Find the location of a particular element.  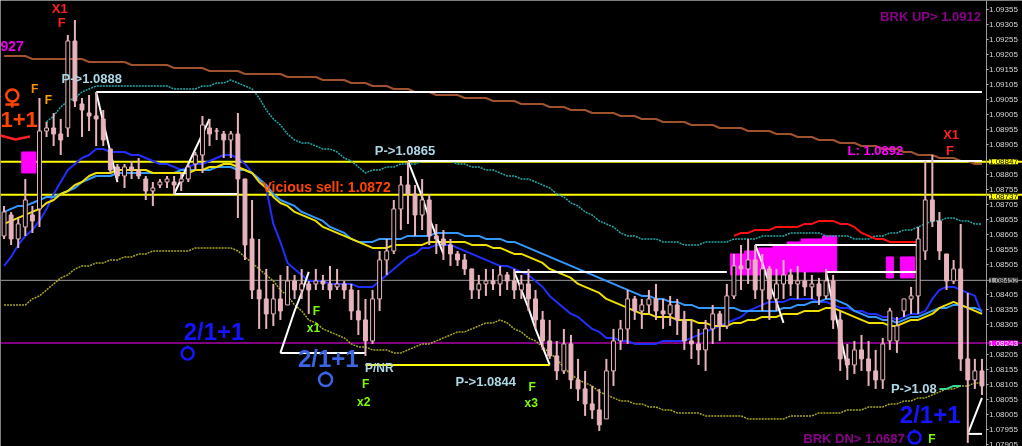

y-tick-label: 1.09105 is located at coordinates (1004, 84).